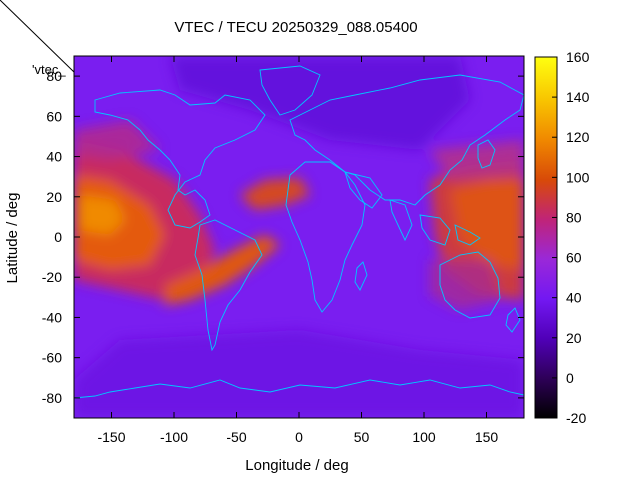 This screenshot has width=640, height=480. Describe the element at coordinates (299, 437) in the screenshot. I see `x-tick-label: 0` at that location.